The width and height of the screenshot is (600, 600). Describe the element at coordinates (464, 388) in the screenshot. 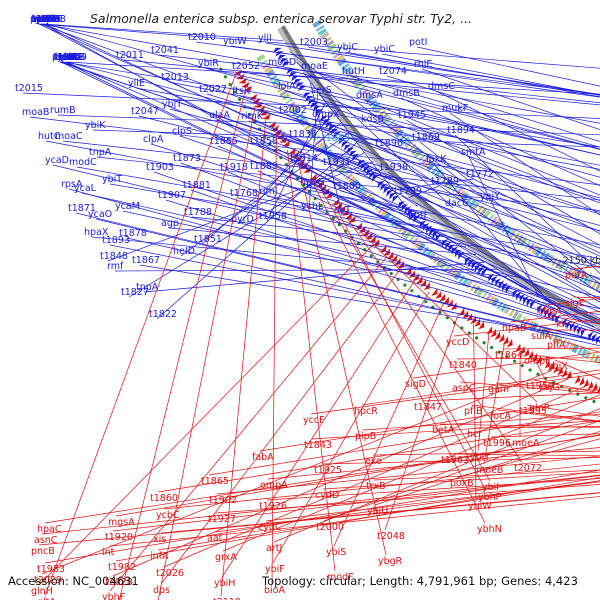

I see `reverse-gene-label: aspC` at that location.